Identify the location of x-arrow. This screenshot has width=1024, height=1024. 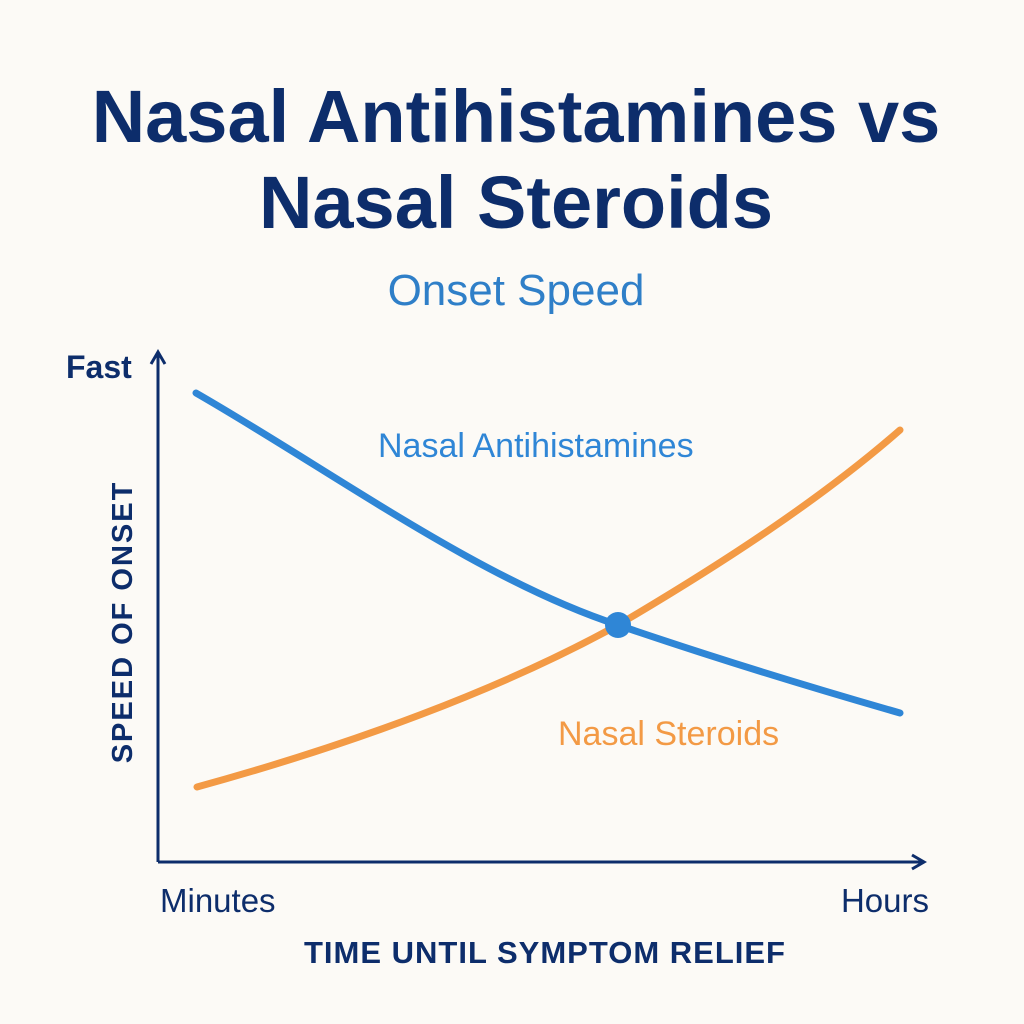
(919, 862).